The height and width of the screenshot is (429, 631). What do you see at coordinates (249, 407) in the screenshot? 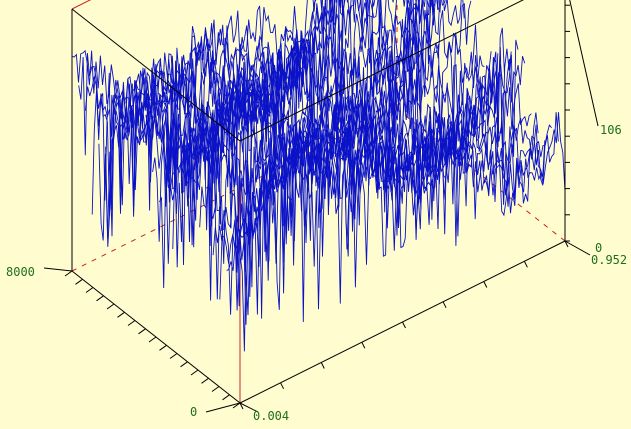
I see `y-min-leader` at bounding box center [249, 407].